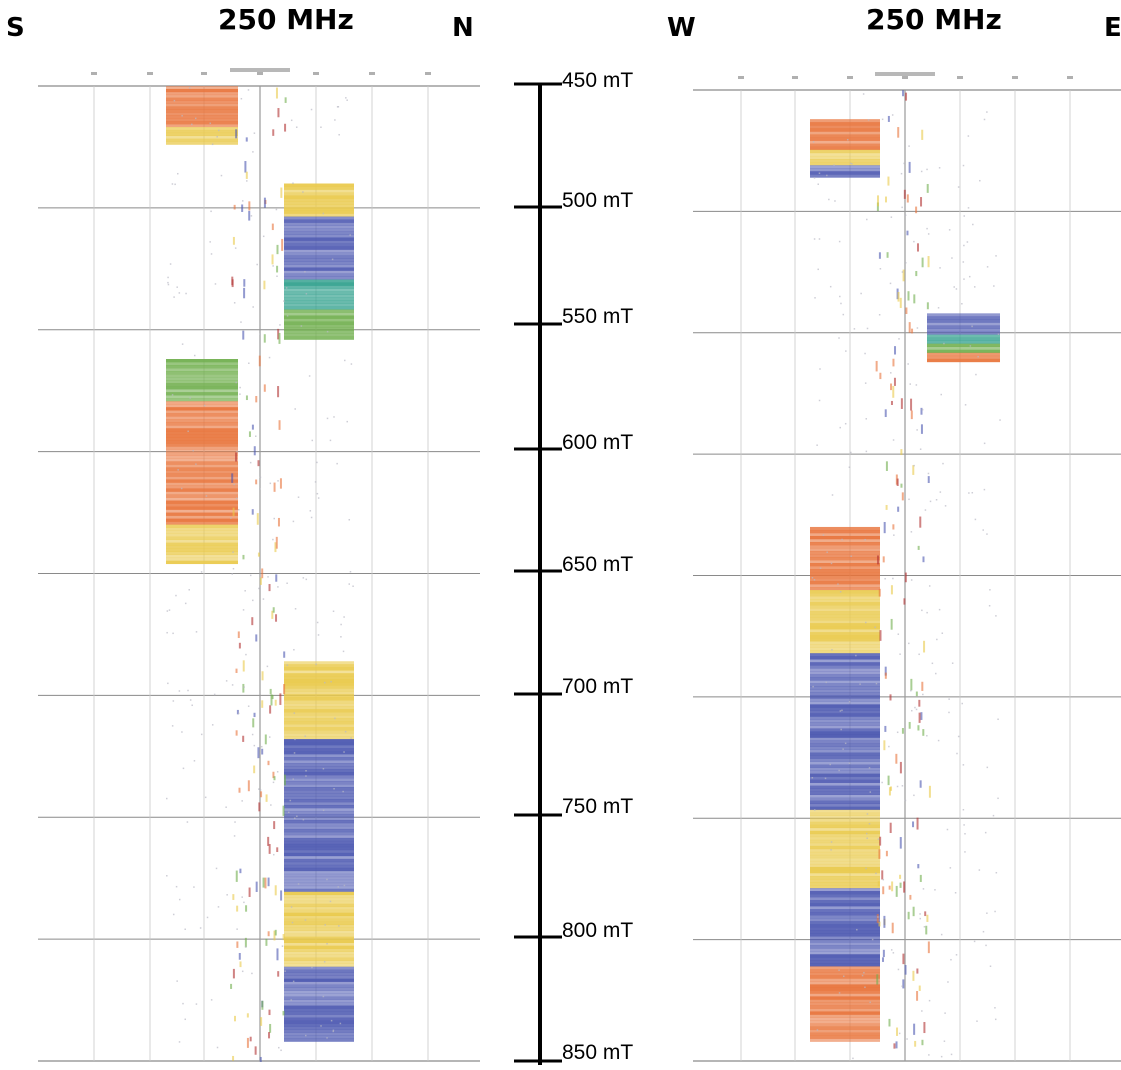 The width and height of the screenshot is (1121, 1070). What do you see at coordinates (286, 19) in the screenshot?
I see `frequency-label-left: 250 MHz` at bounding box center [286, 19].